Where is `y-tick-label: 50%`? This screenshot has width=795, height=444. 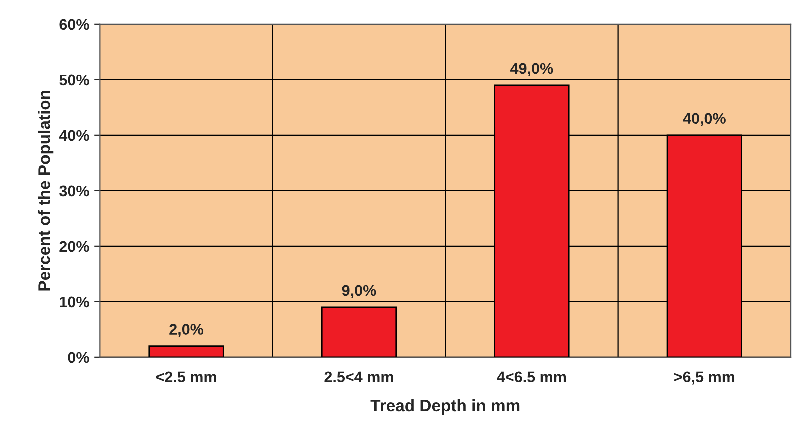
y-tick-label: 50% is located at coordinates (75, 80).